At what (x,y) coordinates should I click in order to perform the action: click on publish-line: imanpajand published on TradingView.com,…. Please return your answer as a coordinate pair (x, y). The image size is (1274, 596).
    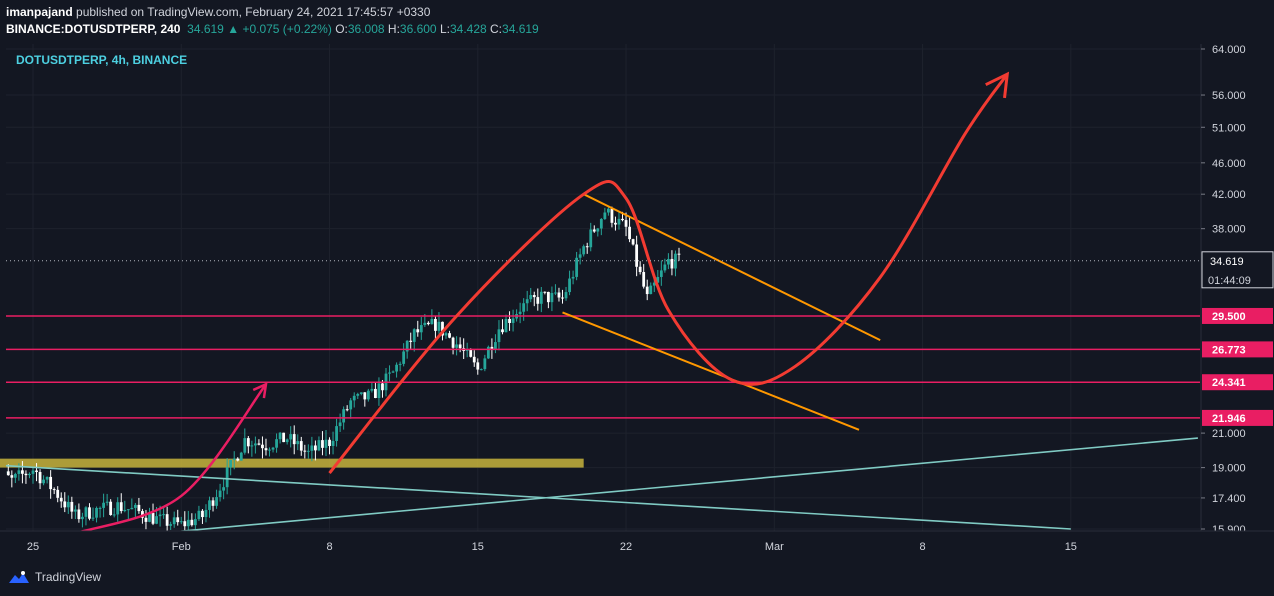
    Looking at the image, I should click on (218, 12).